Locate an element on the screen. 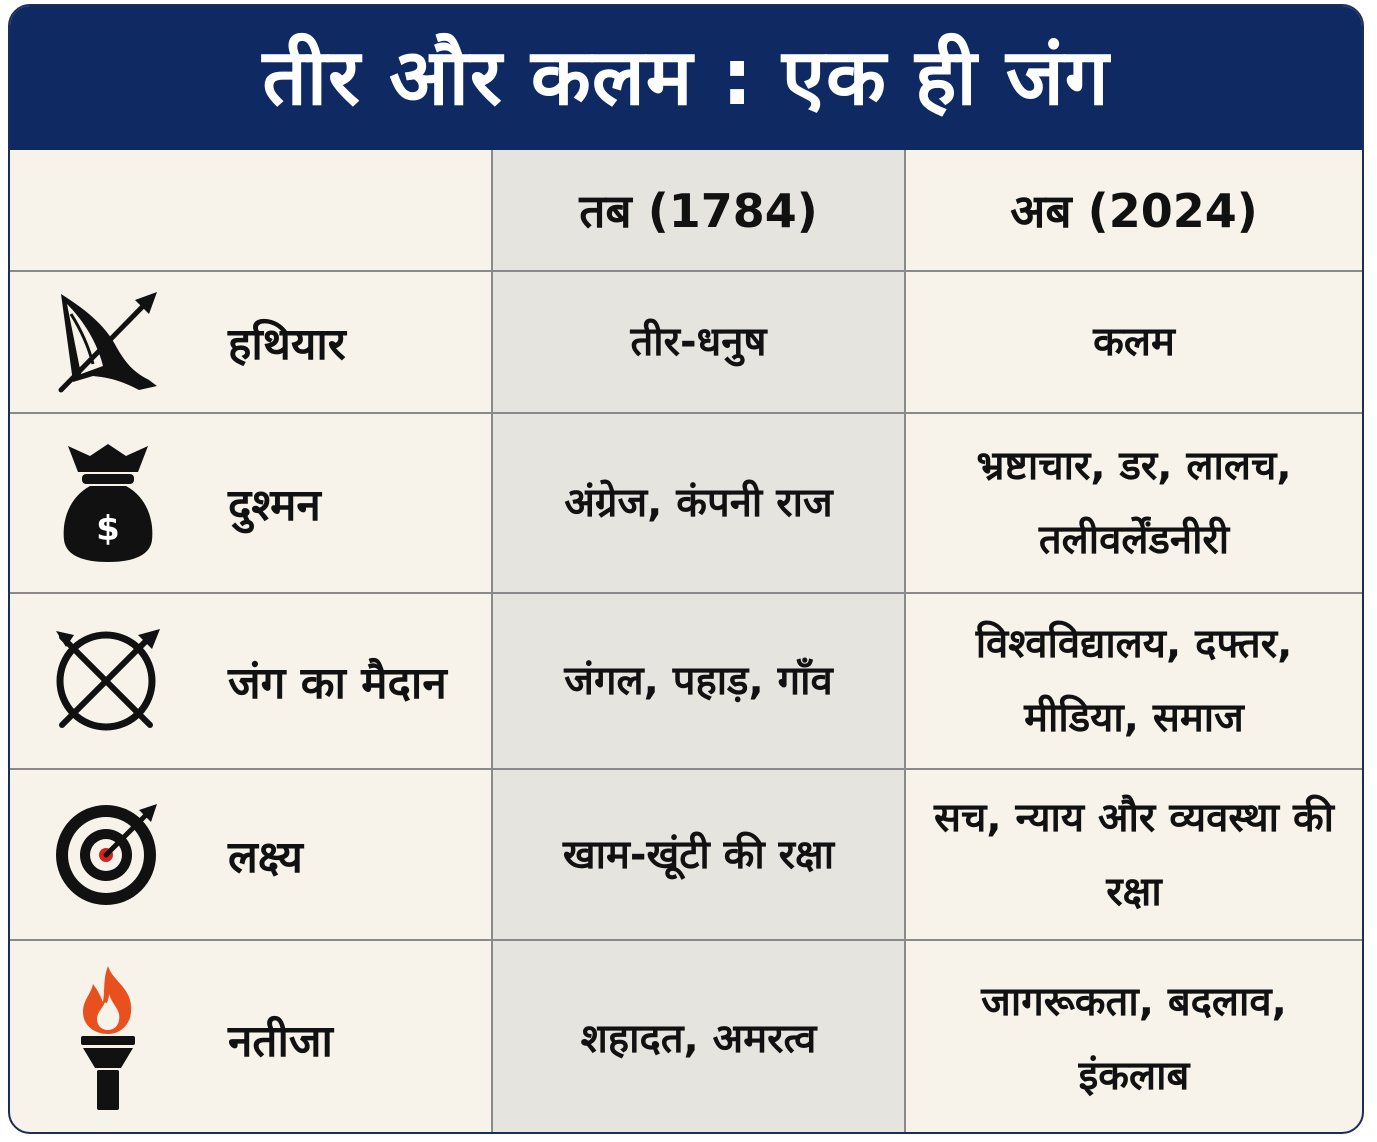  crossed-arrows-circle-icon is located at coordinates (108, 681).